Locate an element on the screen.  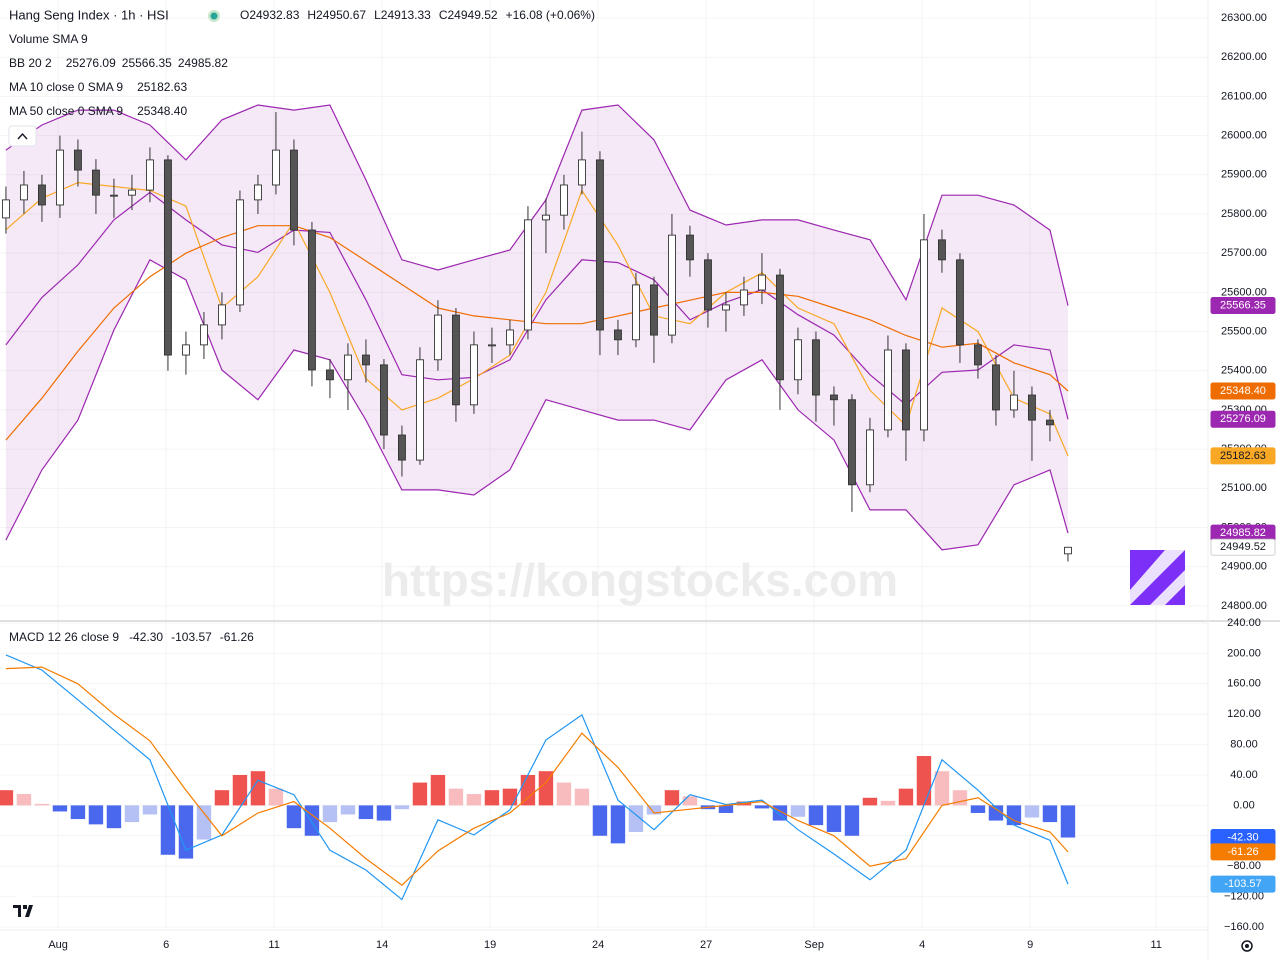
collapse-button is located at coordinates (22, 136).